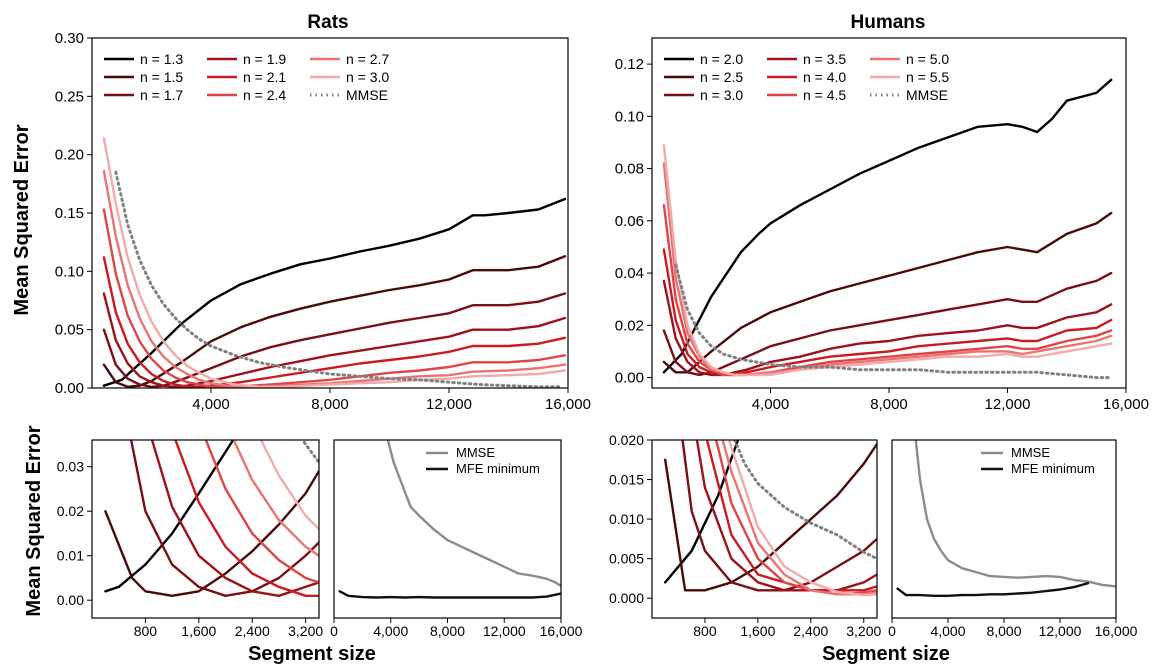 This screenshot has height=666, width=1161. I want to click on series-n-4-5-line, so click(795, 518).